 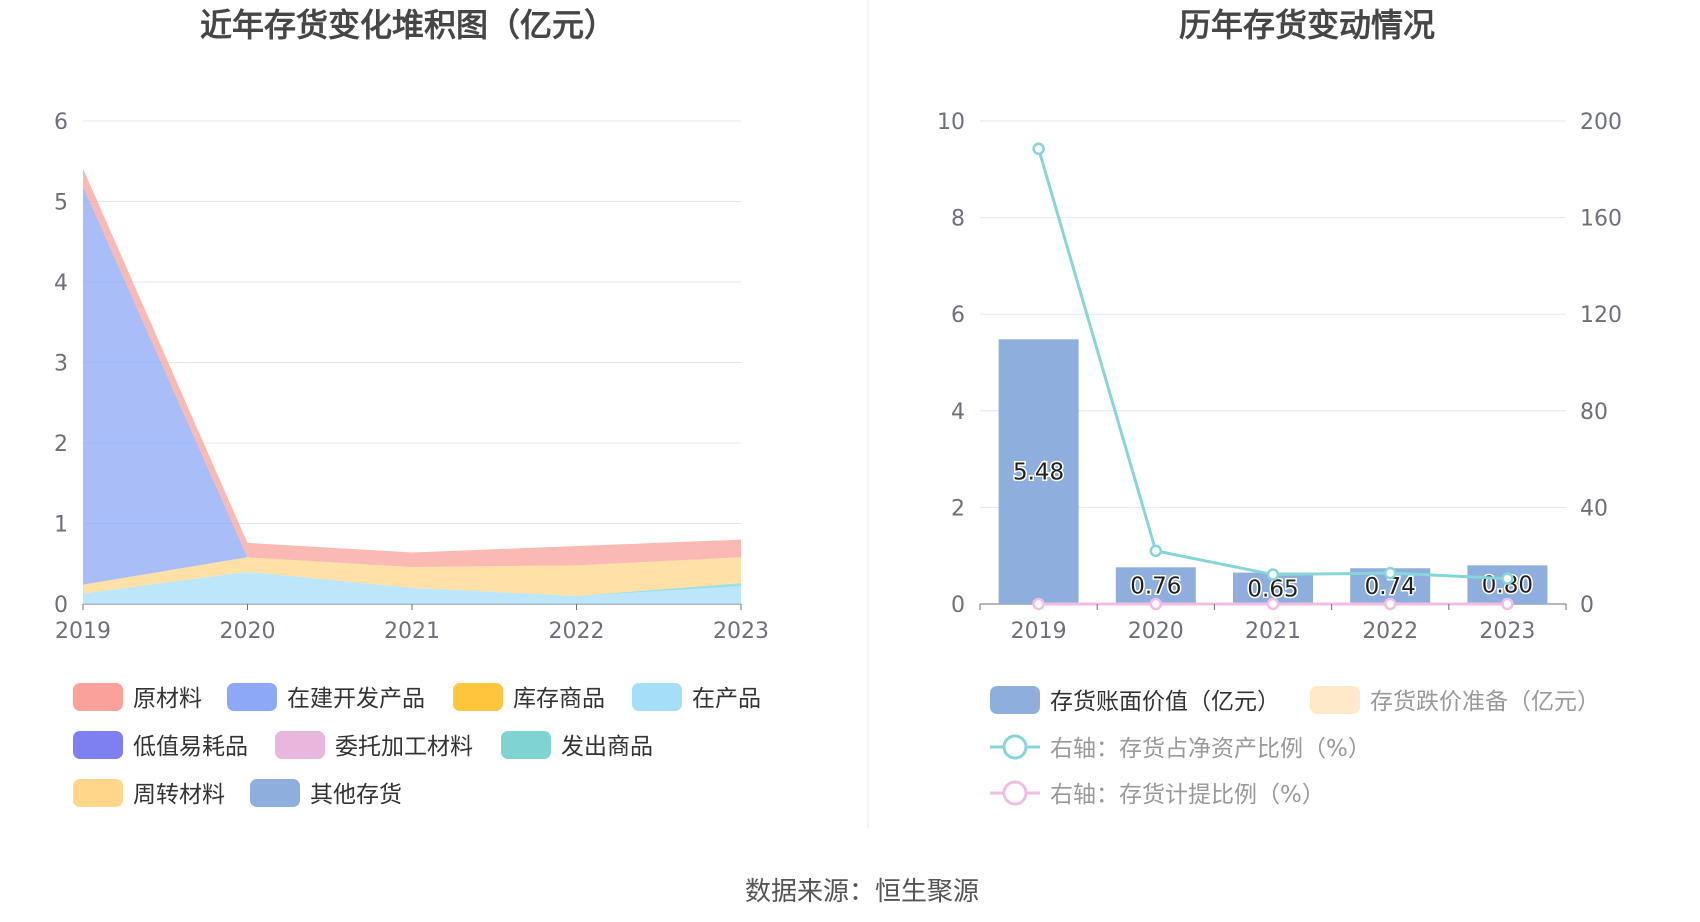 I want to click on legend-item-在产品: 在产品, so click(x=696, y=697).